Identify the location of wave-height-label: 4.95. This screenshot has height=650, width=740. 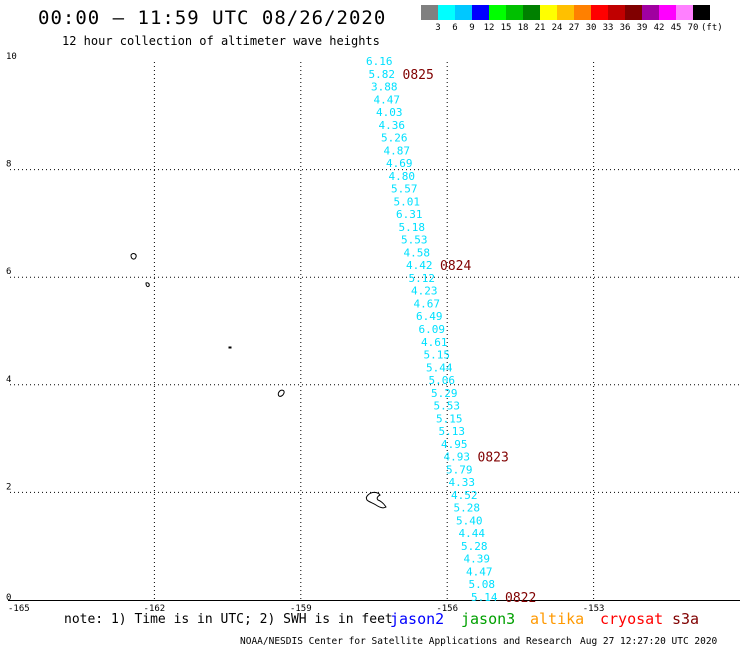
(454, 444).